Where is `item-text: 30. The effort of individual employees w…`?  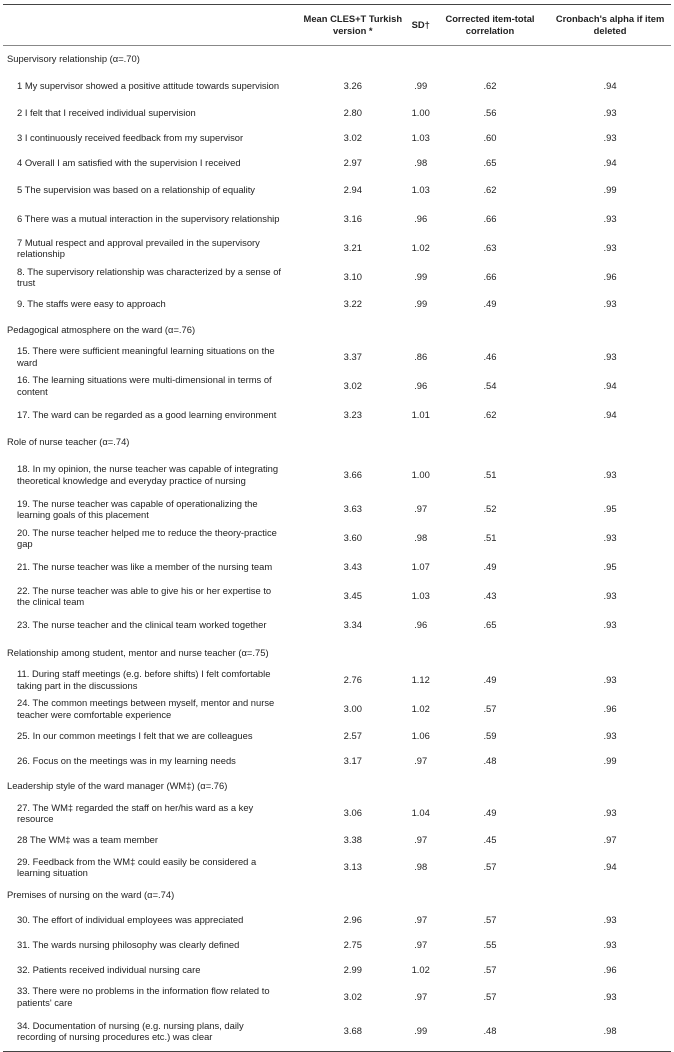 item-text: 30. The effort of individual employees w… is located at coordinates (130, 919).